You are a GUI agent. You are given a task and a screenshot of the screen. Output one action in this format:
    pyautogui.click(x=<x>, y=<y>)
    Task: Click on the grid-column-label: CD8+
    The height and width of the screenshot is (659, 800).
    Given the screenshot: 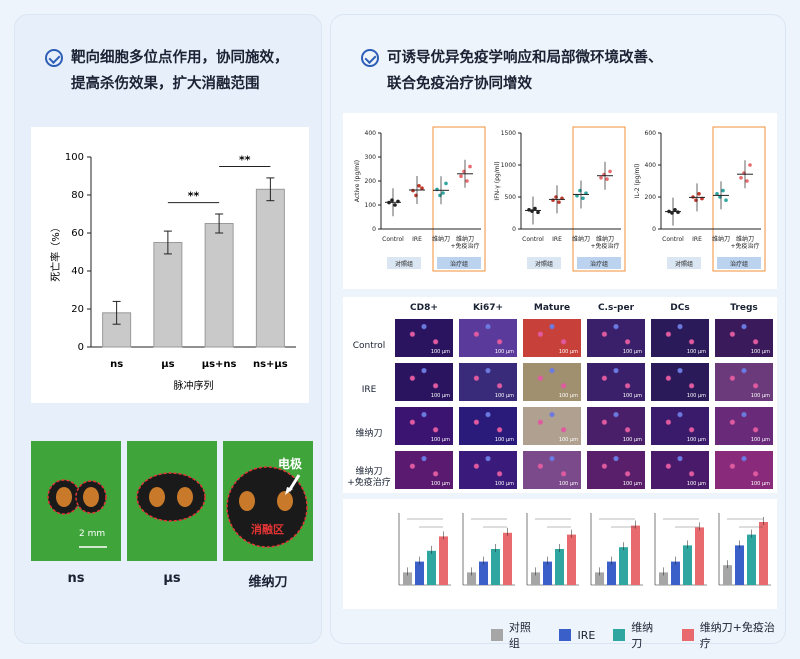 What is the action you would take?
    pyautogui.click(x=424, y=308)
    